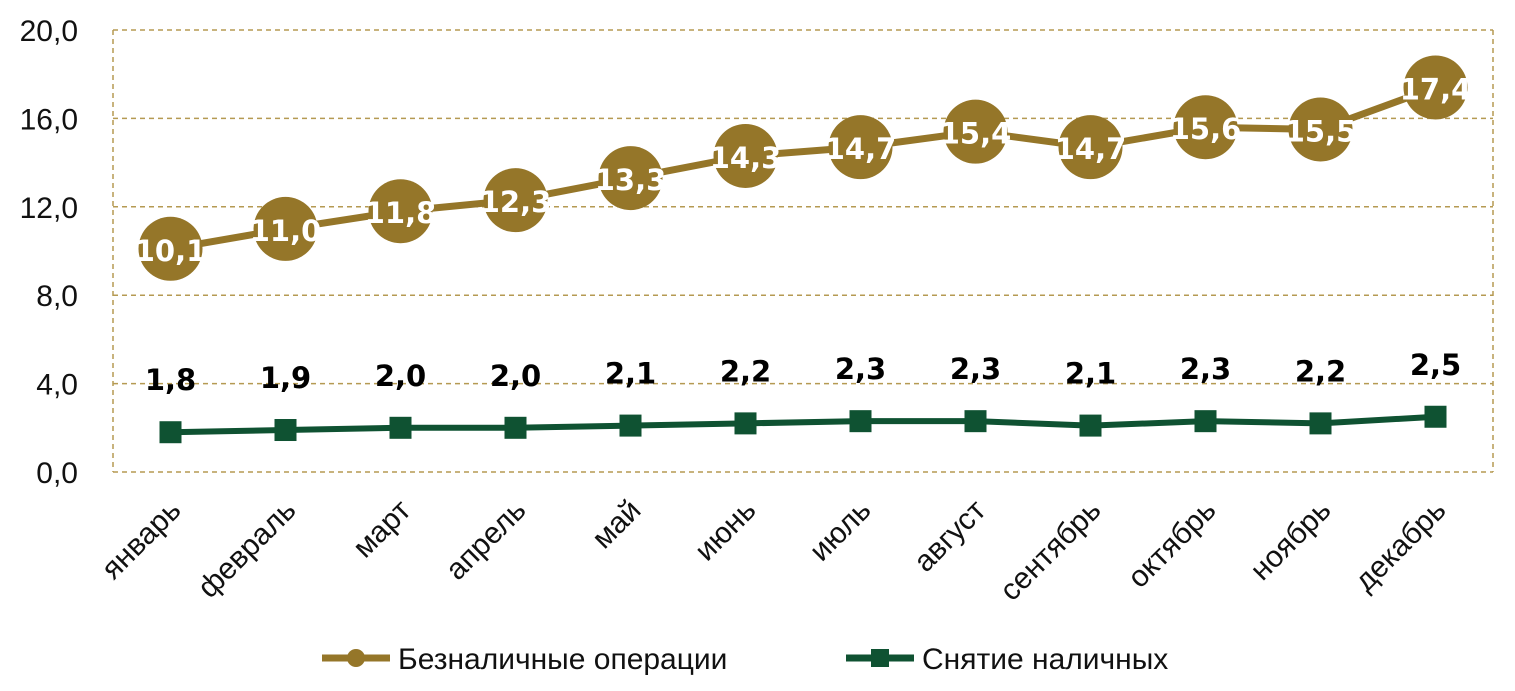 Image resolution: width=1515 pixels, height=691 pixels. I want to click on legend-item-series-1: Безналичные операции, so click(524, 659).